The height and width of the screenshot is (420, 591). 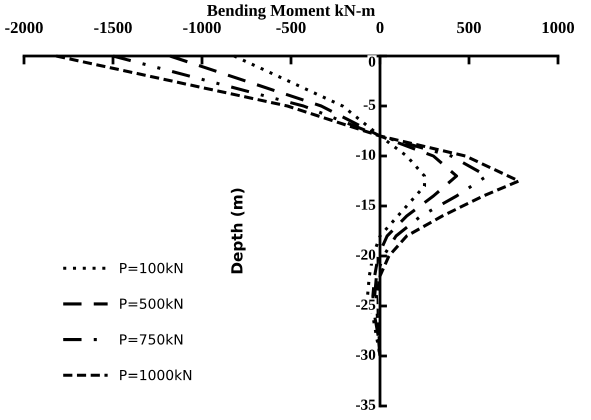 What do you see at coordinates (372, 61) in the screenshot?
I see `y-tick-label: 0` at bounding box center [372, 61].